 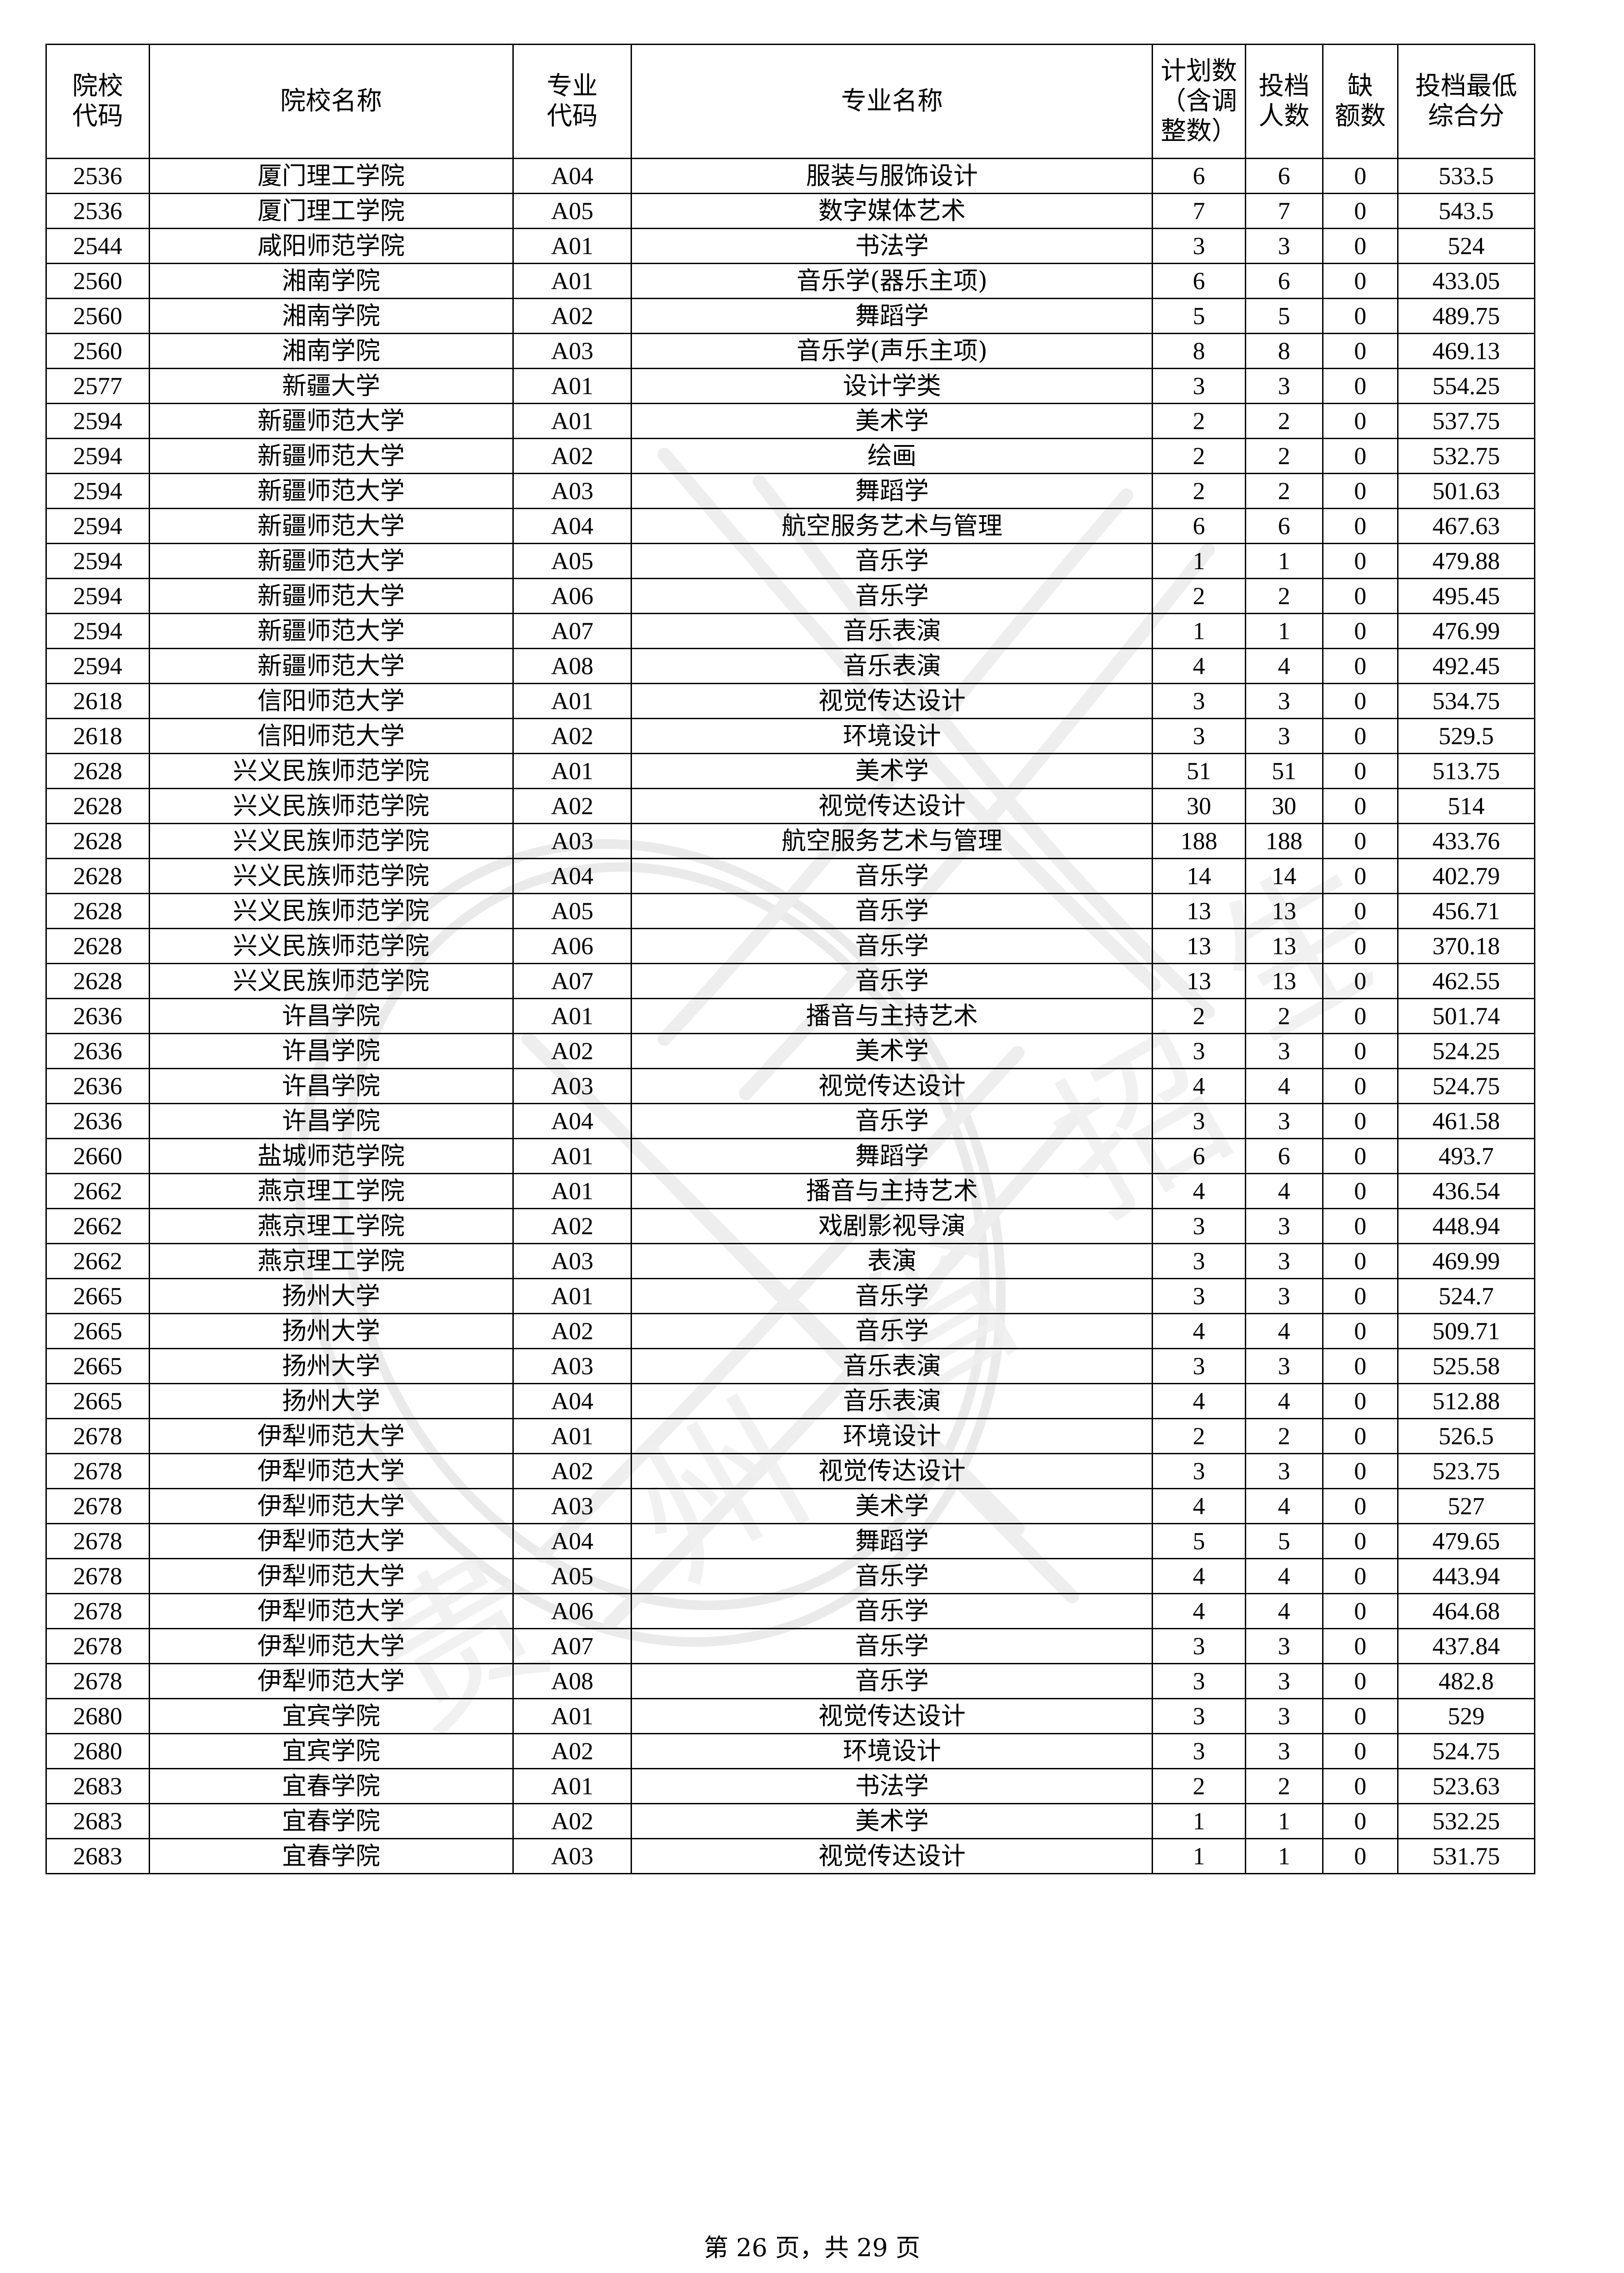 What do you see at coordinates (1283, 351) in the screenshot?
I see `cell-admitted-count: 8` at bounding box center [1283, 351].